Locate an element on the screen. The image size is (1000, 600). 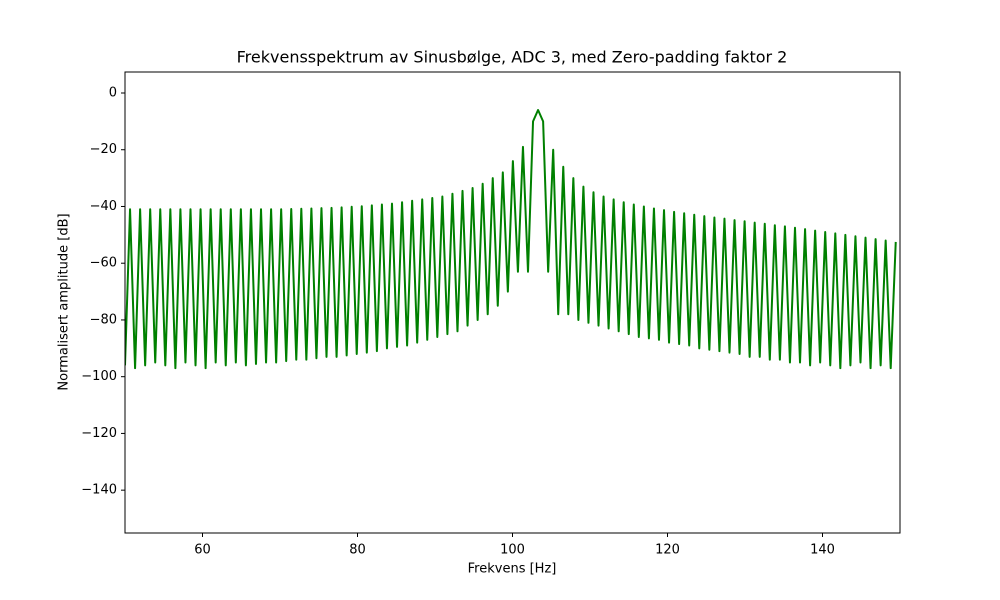
y-axis-label: Normalisert amplitude [dB] is located at coordinates (64, 301).